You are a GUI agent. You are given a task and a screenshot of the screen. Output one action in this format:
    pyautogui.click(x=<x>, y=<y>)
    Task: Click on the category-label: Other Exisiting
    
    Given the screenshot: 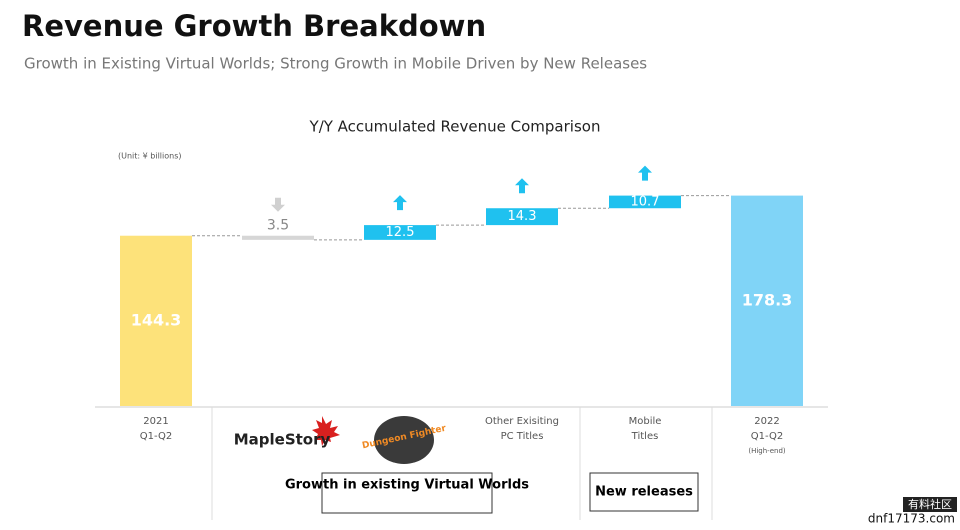 What is the action you would take?
    pyautogui.click(x=522, y=421)
    